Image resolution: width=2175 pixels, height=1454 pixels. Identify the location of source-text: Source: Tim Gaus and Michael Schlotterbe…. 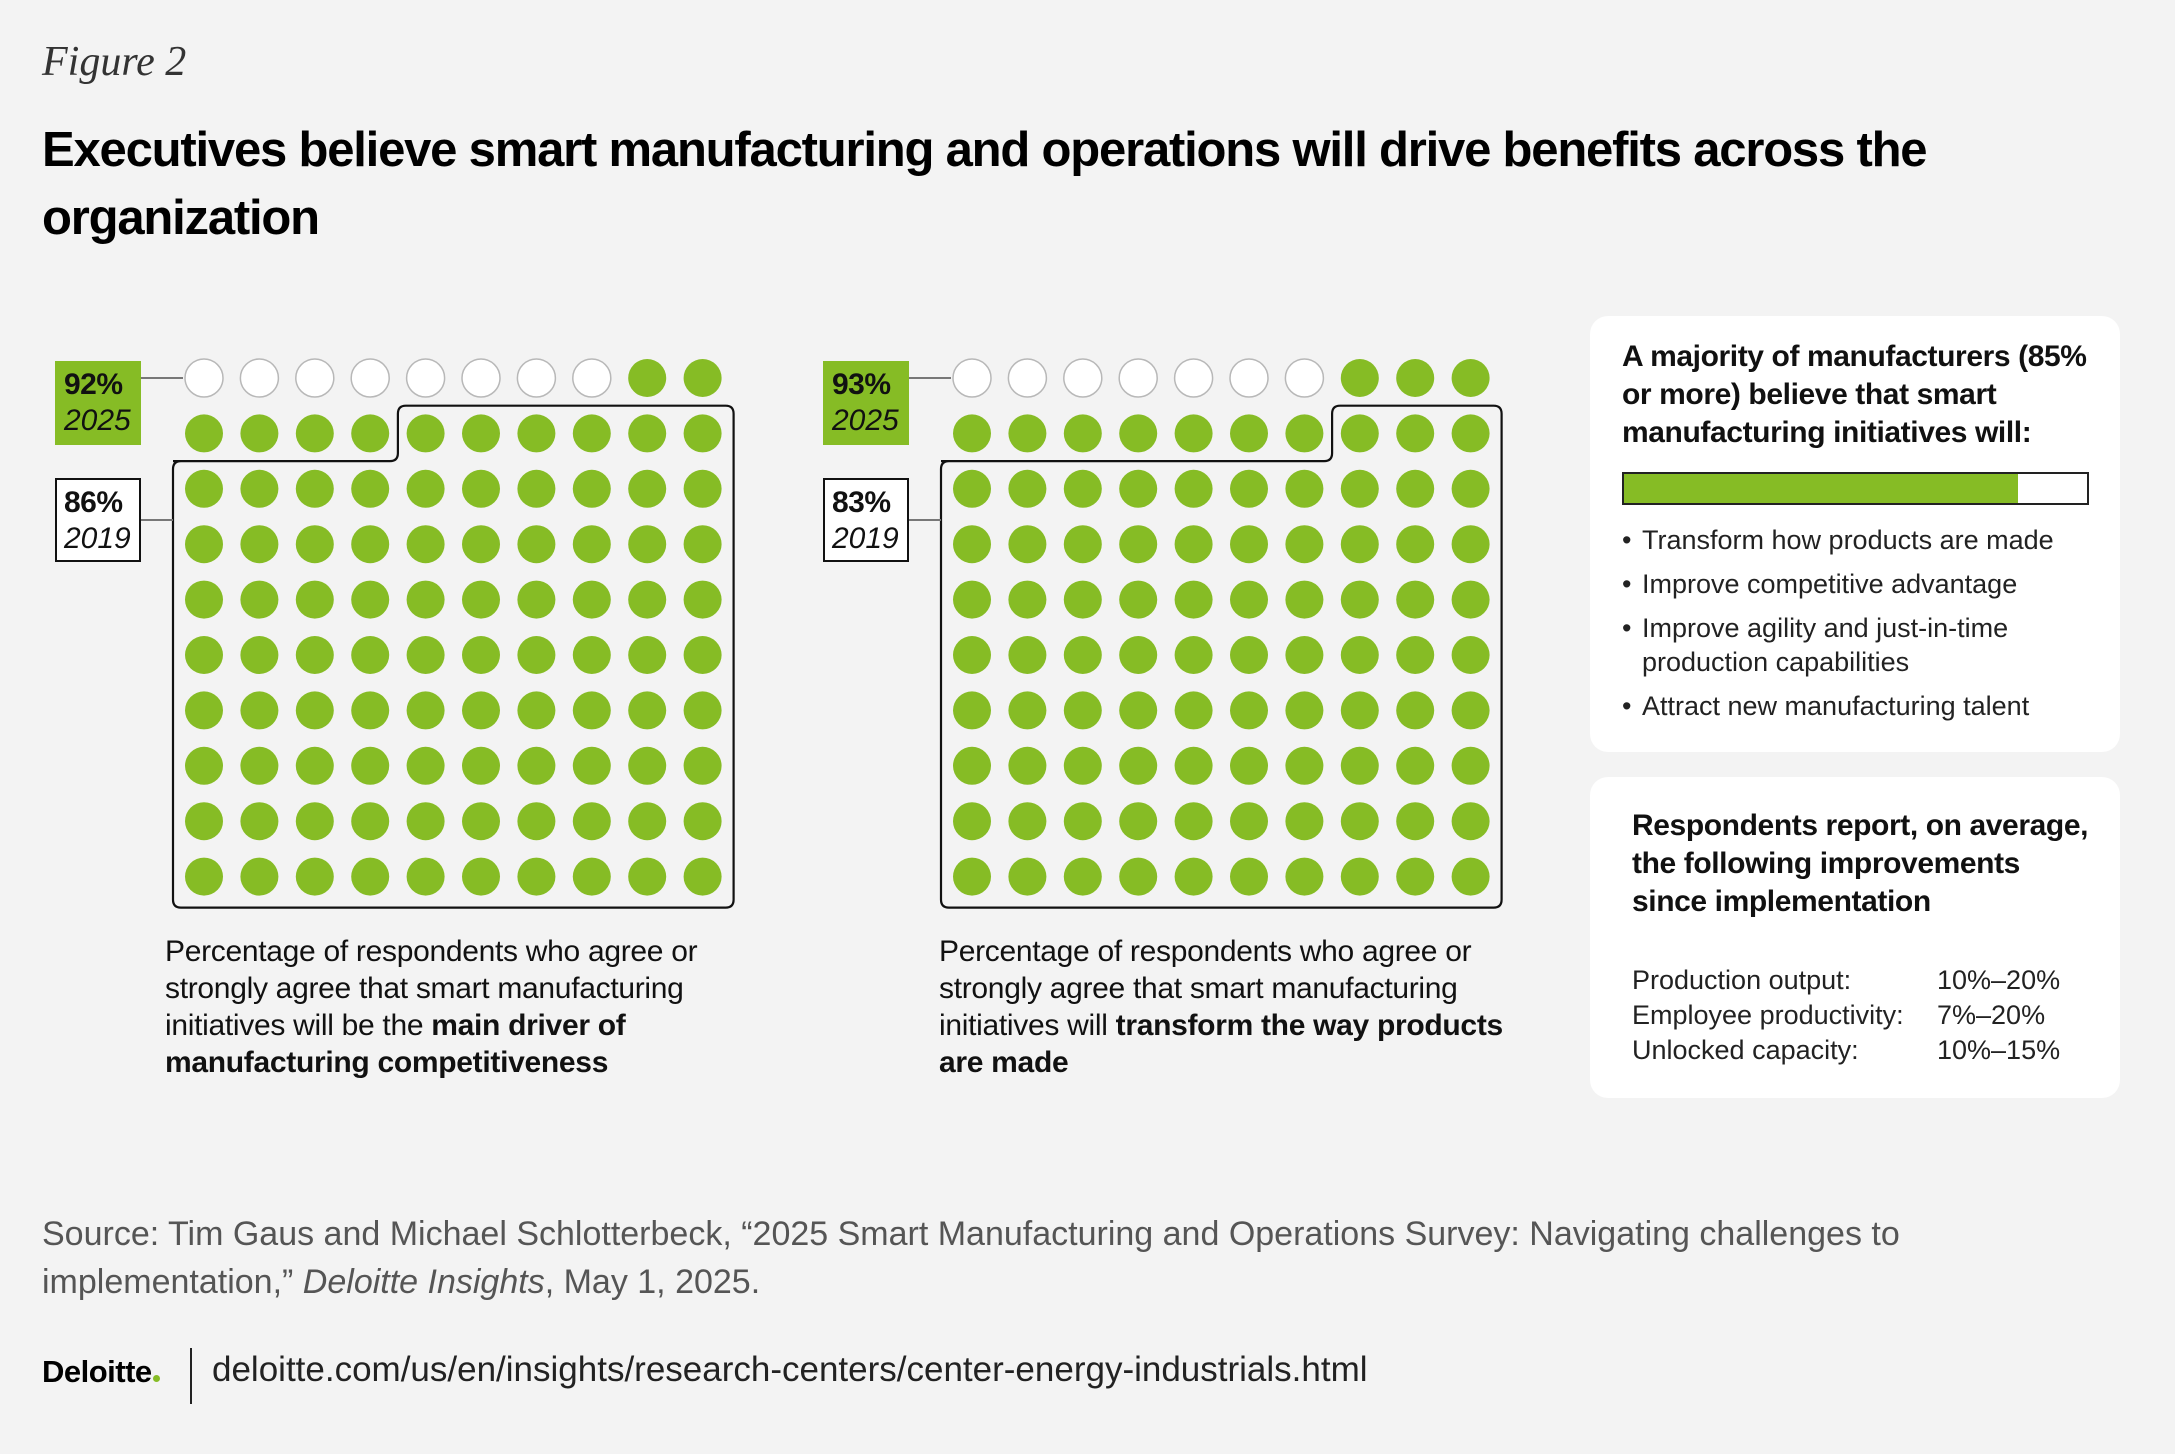
(971, 1258).